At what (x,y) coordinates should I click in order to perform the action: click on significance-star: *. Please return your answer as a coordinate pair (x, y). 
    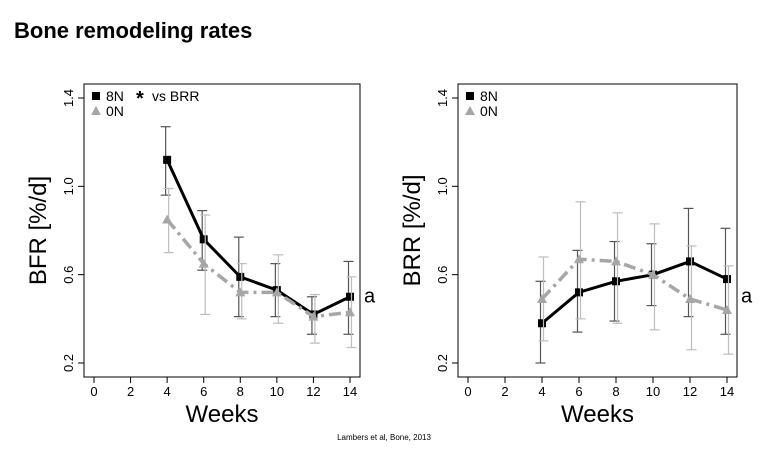
    Looking at the image, I should click on (140, 99).